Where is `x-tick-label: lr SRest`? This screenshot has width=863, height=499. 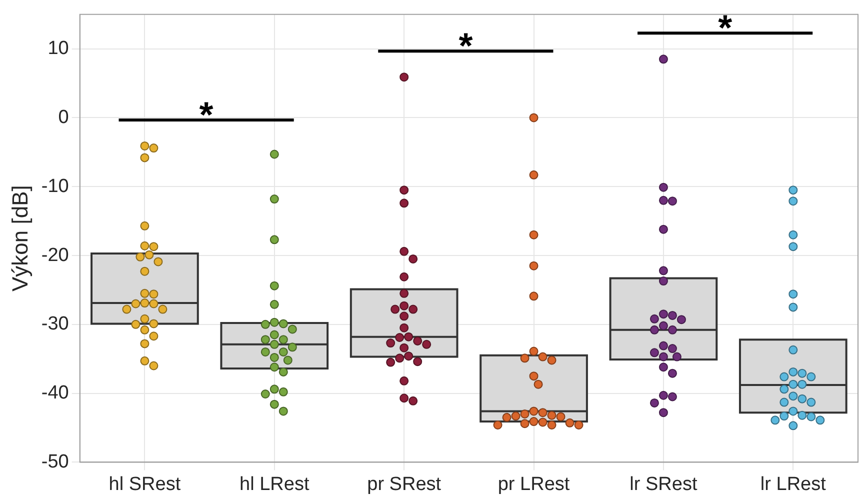
x-tick-label: lr SRest is located at coordinates (664, 484).